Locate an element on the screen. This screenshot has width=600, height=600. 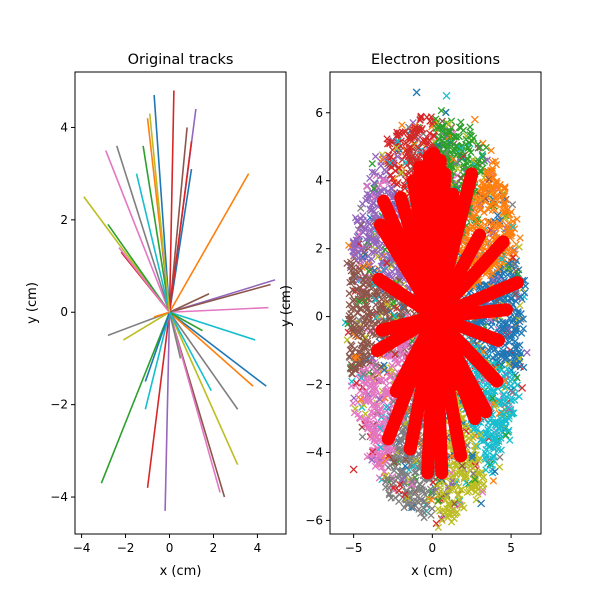
electrons-ylabel: y (cm) is located at coordinates (286, 306).